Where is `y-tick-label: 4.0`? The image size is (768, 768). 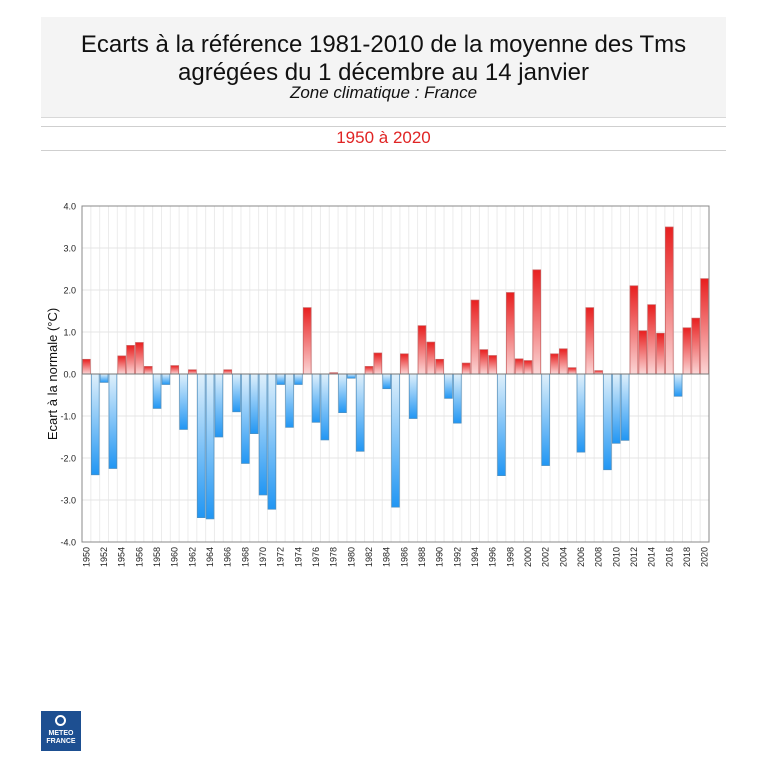 y-tick-label: 4.0 is located at coordinates (69, 207).